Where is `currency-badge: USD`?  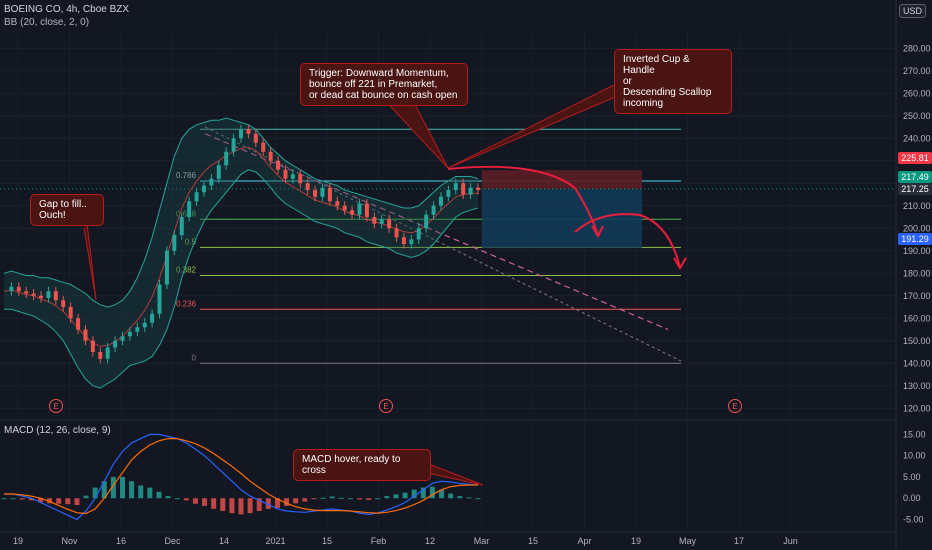 currency-badge: USD is located at coordinates (912, 11).